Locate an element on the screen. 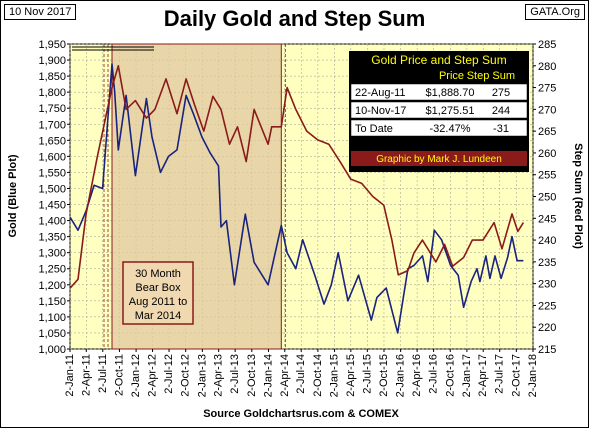  y2-tick-label: 275 is located at coordinates (547, 89).